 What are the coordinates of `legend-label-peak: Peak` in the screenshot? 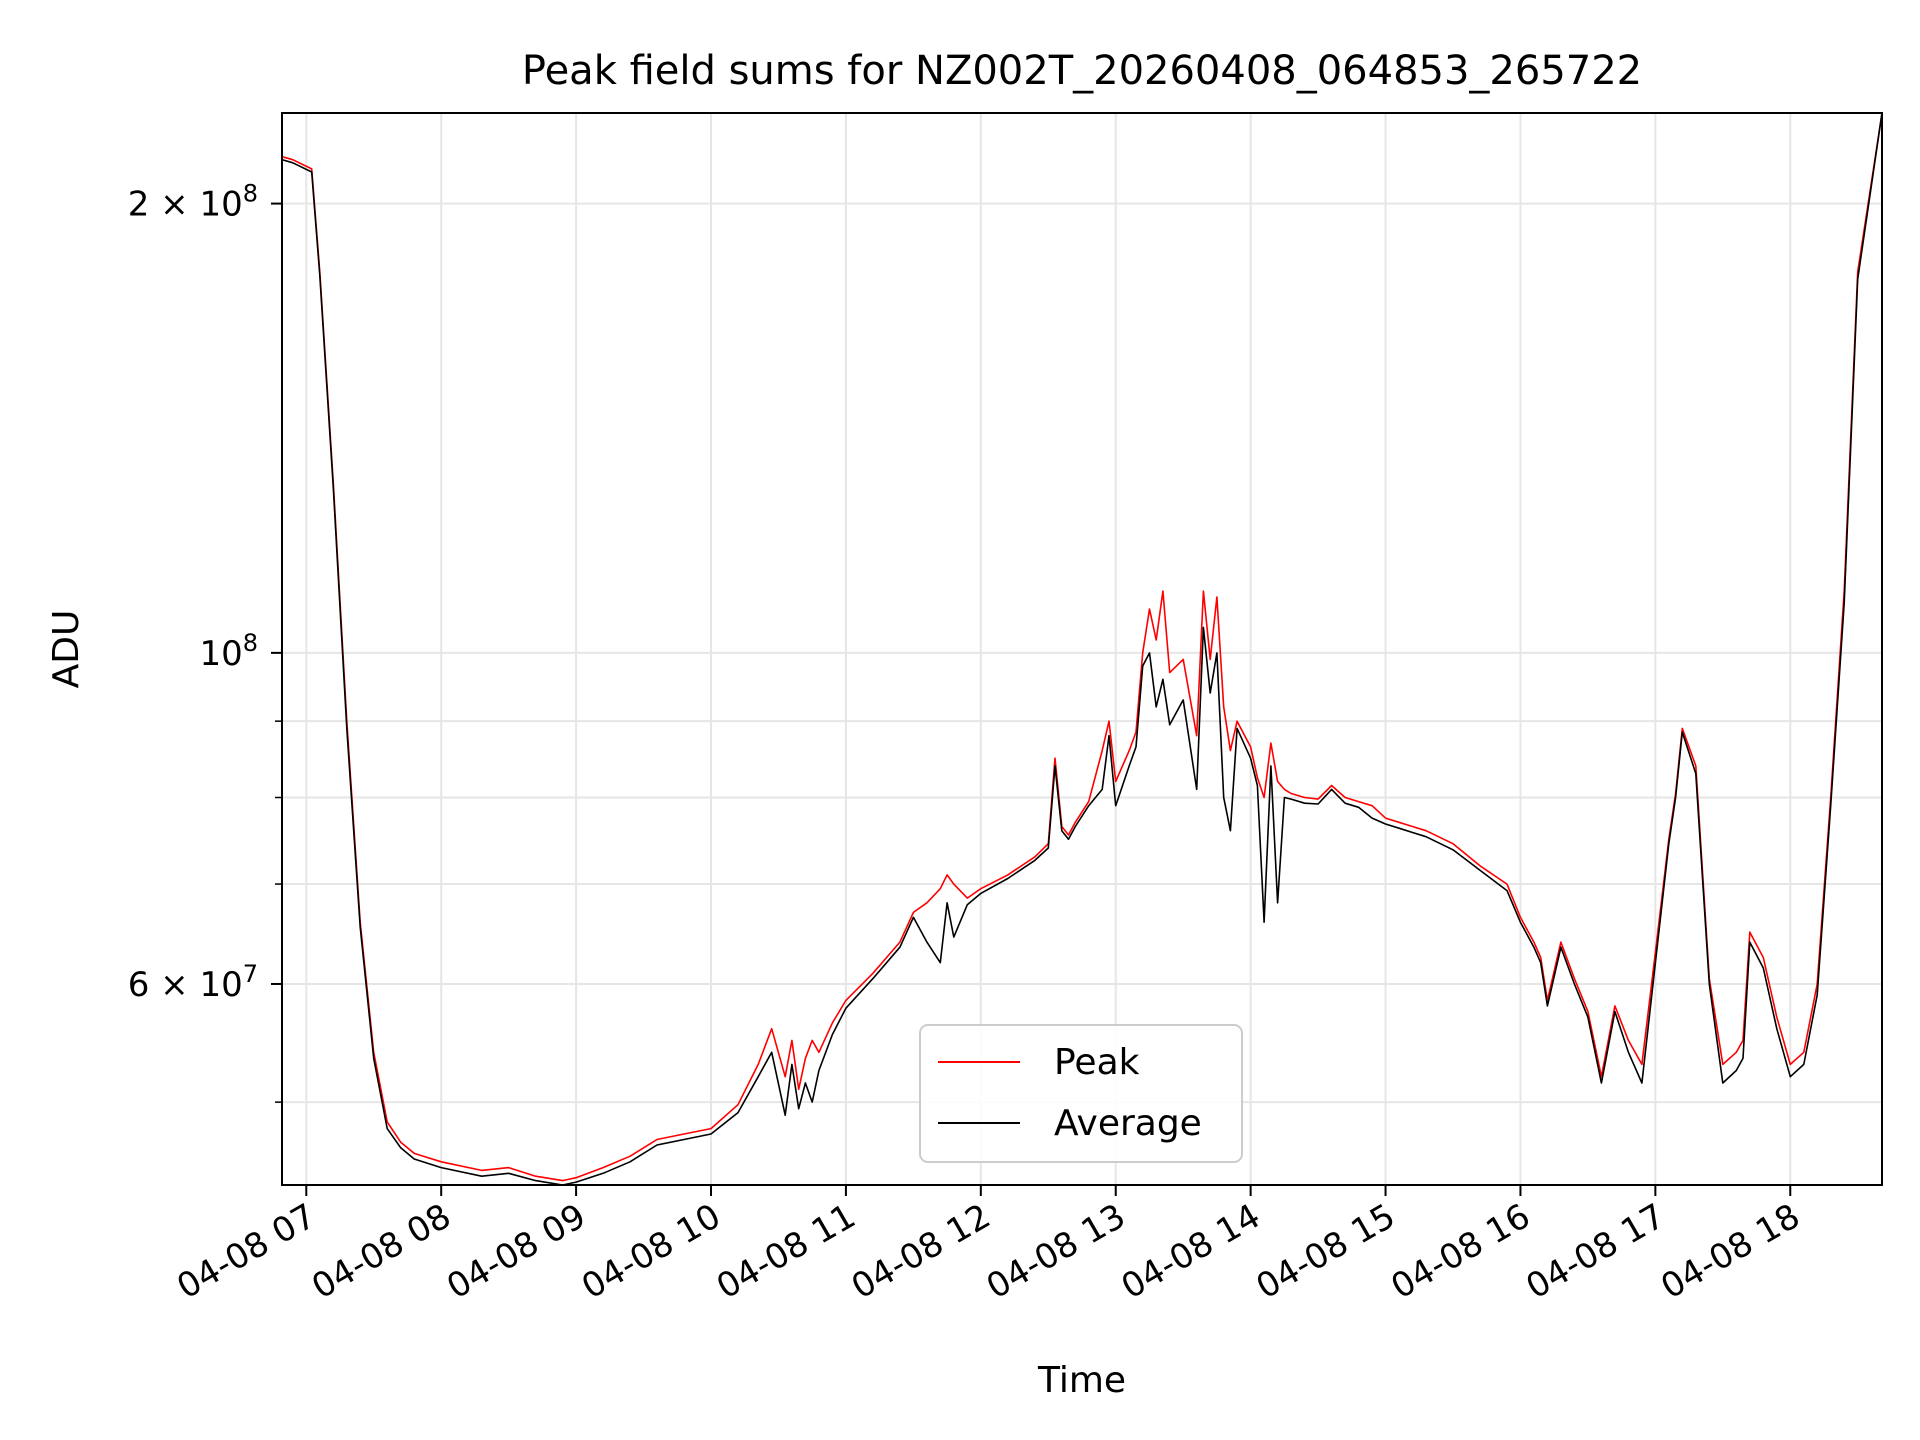 It's located at (1097, 1062).